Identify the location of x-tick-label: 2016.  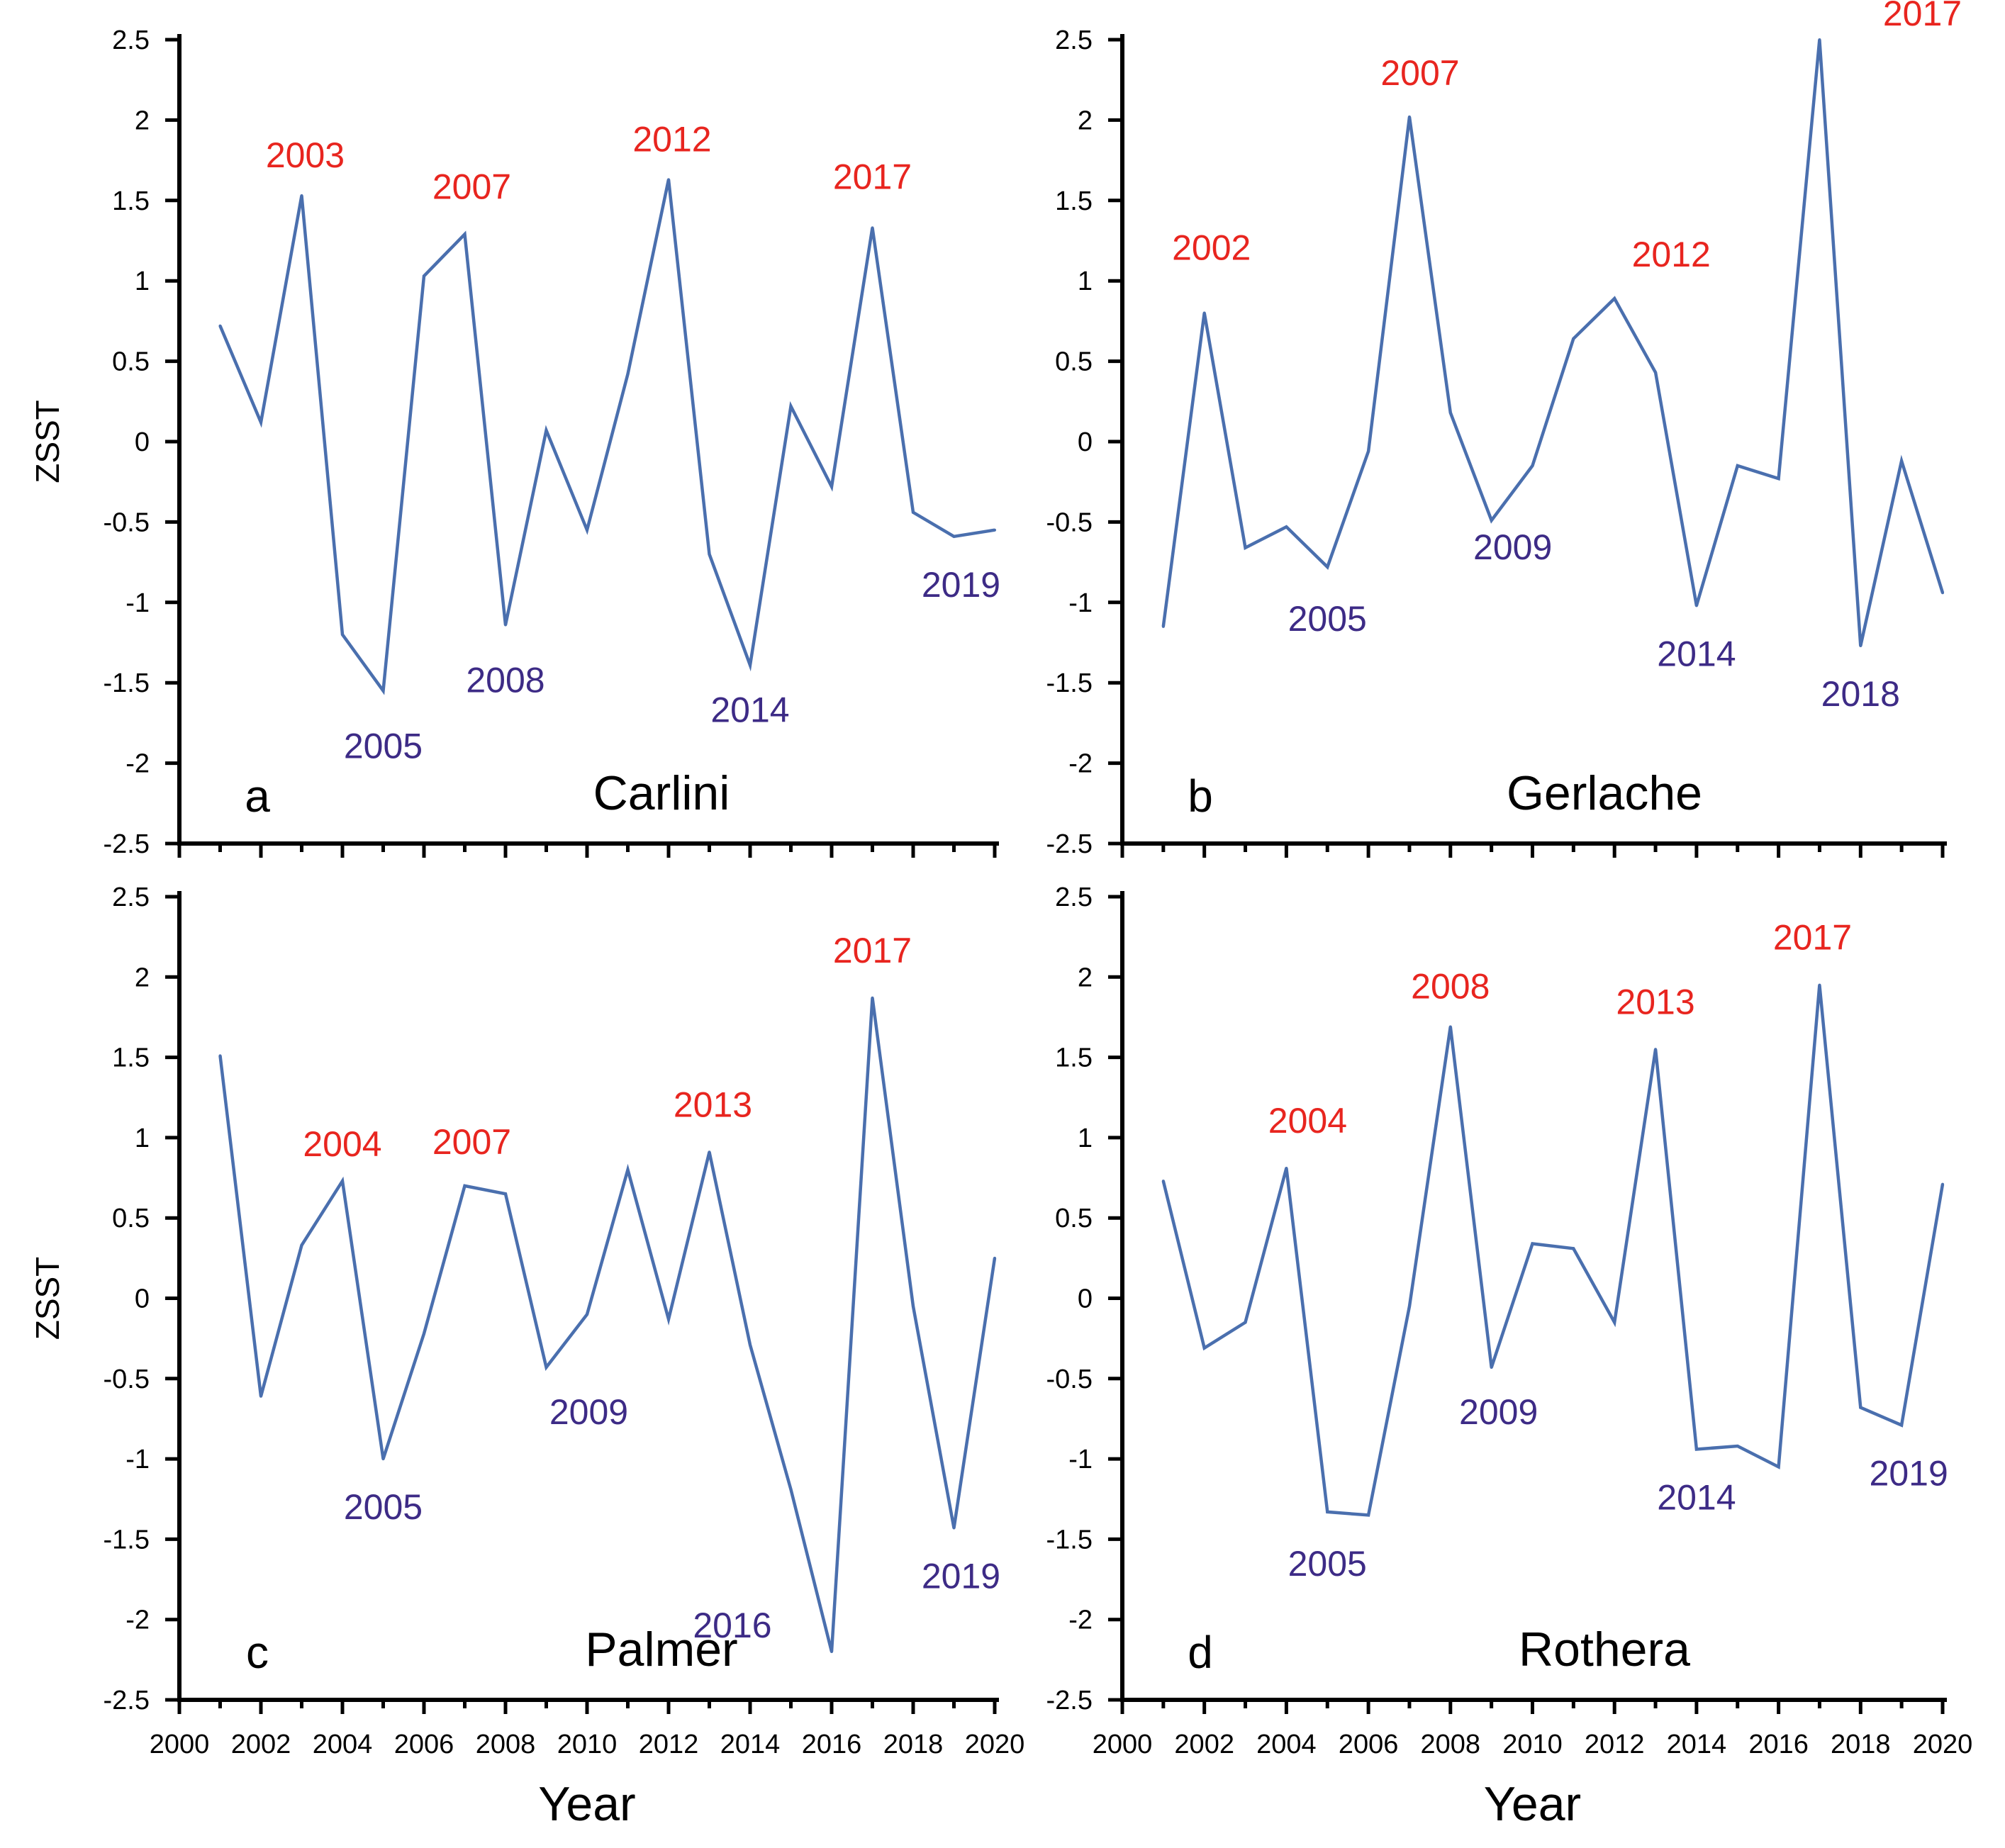
(832, 1744).